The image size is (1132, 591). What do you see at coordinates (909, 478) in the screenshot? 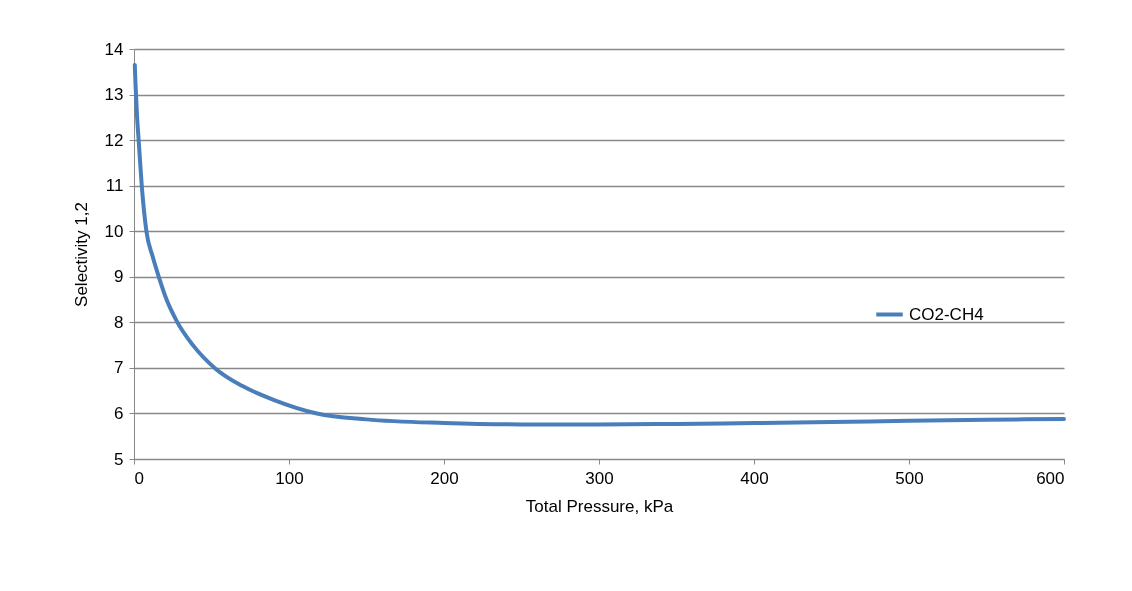
I see `x-tick-label: 500` at bounding box center [909, 478].